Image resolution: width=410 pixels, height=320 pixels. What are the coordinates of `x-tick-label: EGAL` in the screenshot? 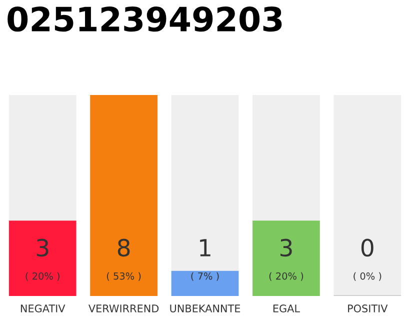 It's located at (286, 308).